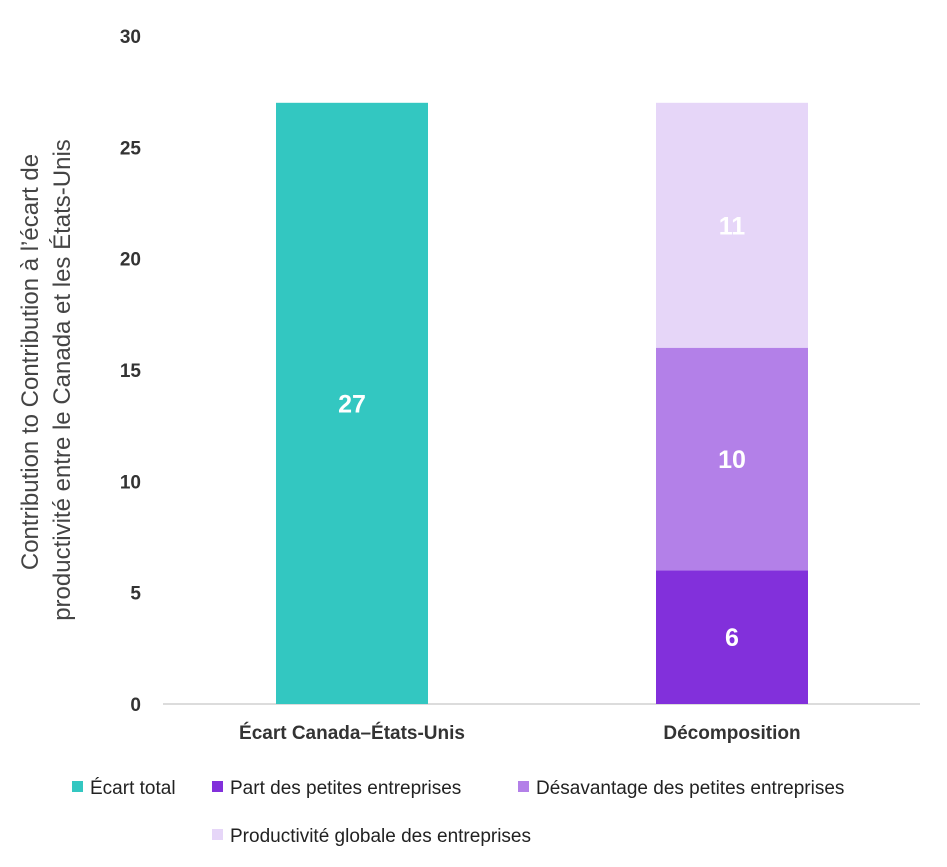  I want to click on x-category-label: Écart Canada–États-Unis, so click(352, 733).